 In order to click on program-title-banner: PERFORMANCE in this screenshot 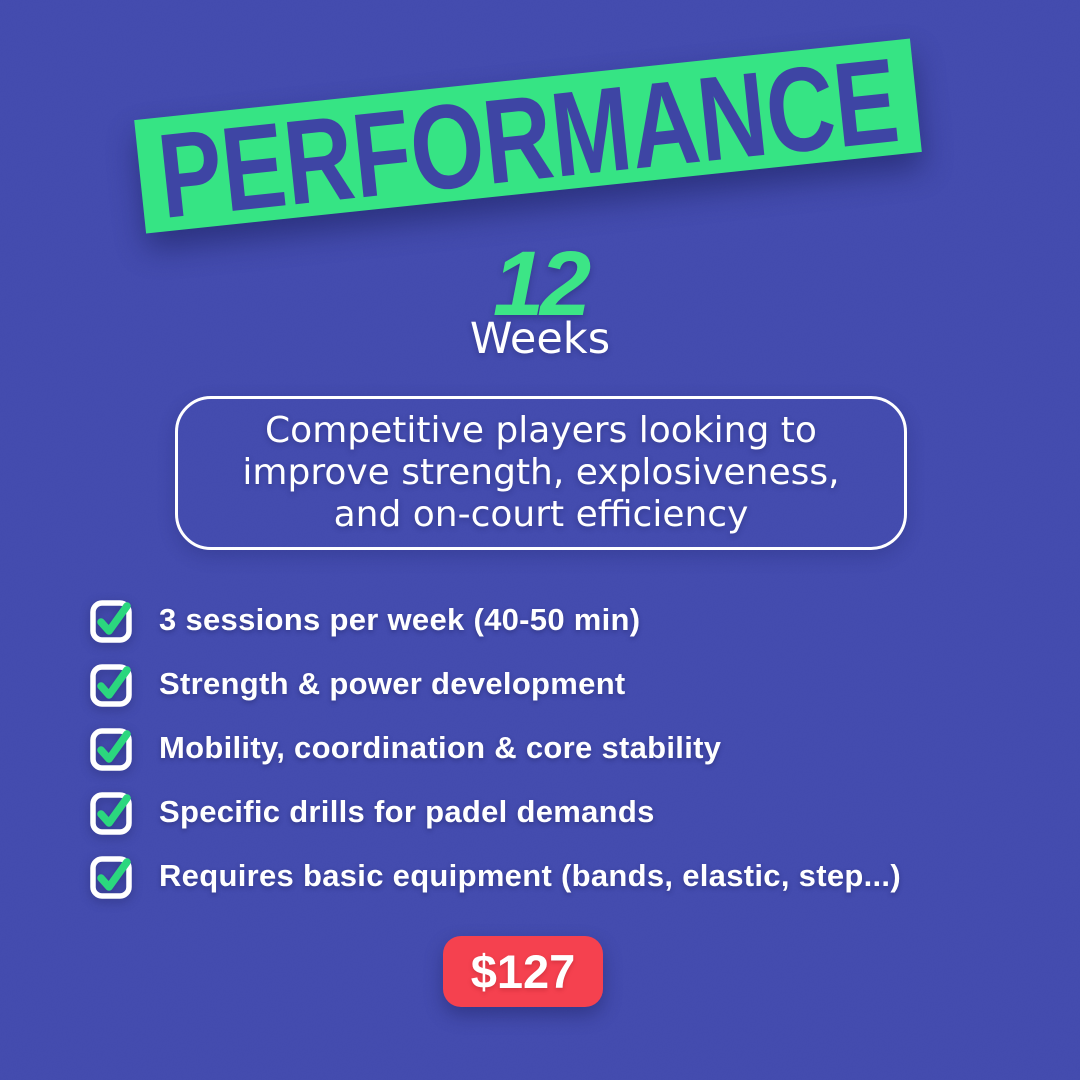, I will do `click(528, 136)`.